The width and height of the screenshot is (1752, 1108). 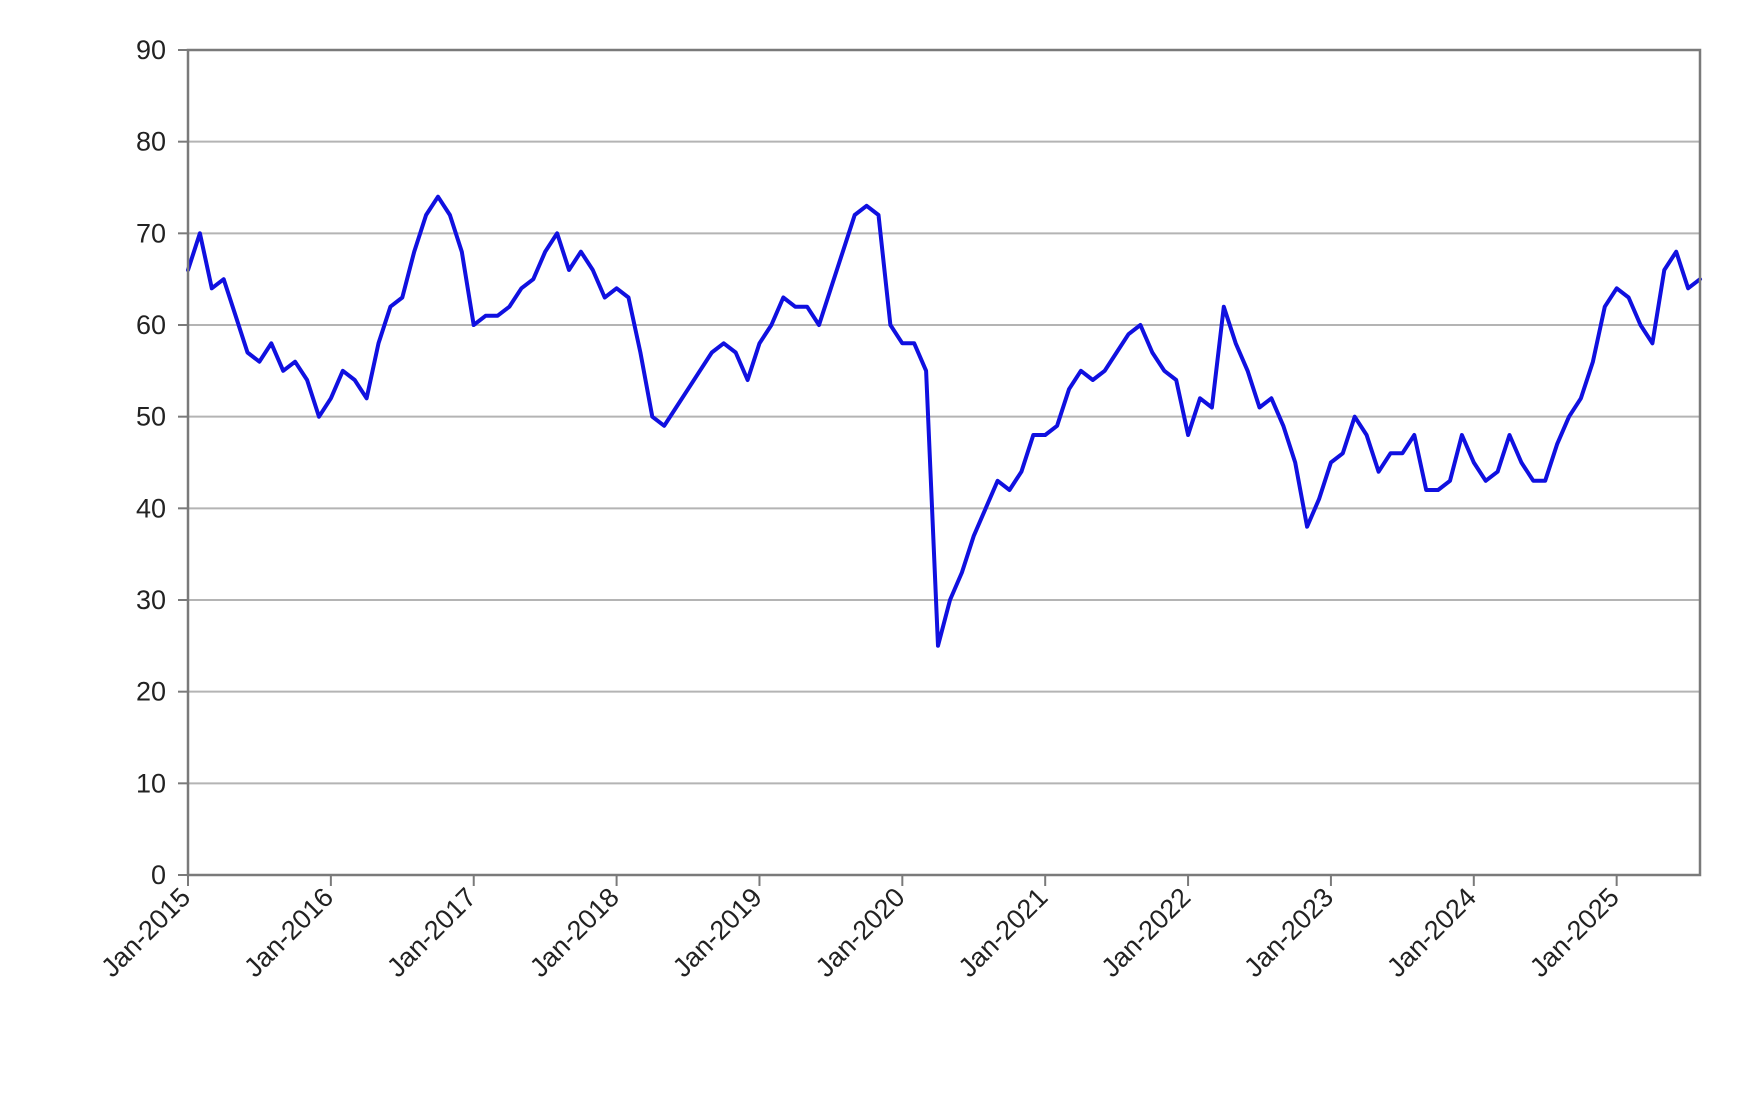 I want to click on y-tick-label: 20, so click(x=151, y=692).